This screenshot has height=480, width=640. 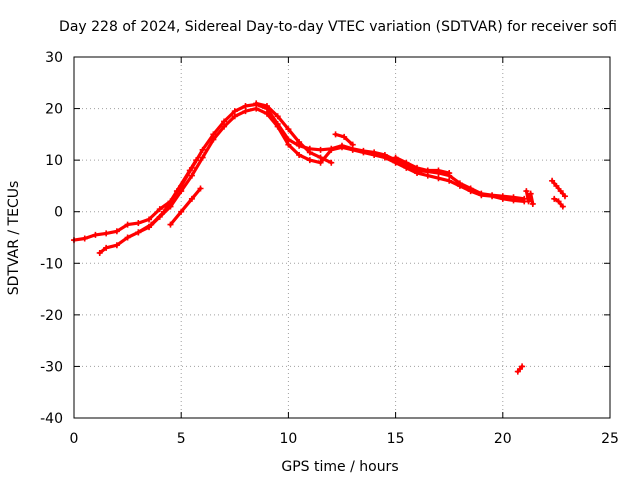 I want to click on series-outlier, so click(x=520, y=369).